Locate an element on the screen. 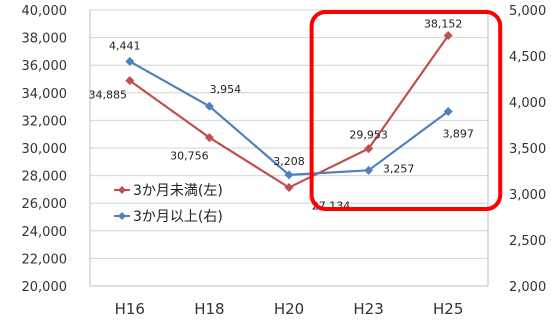  y-right-tick-label: 2,500 is located at coordinates (527, 241).